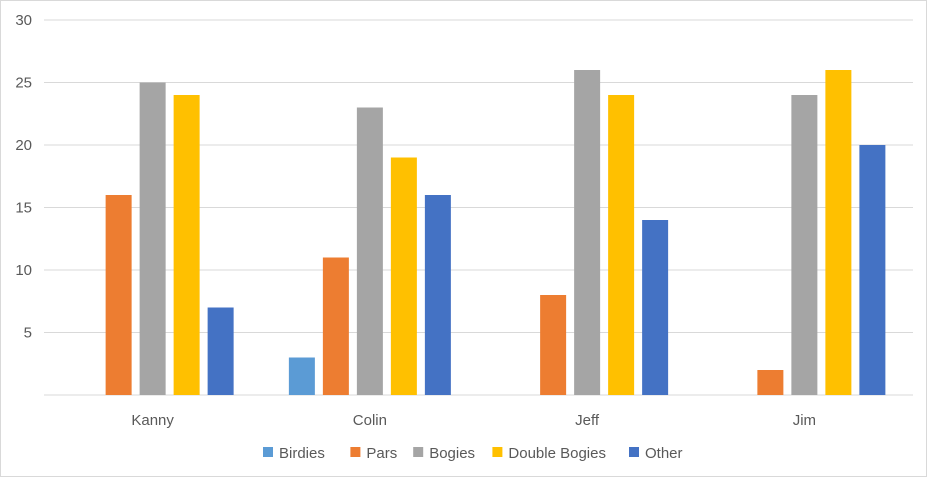 The height and width of the screenshot is (478, 927). What do you see at coordinates (655, 307) in the screenshot?
I see `bar-other-jeff` at bounding box center [655, 307].